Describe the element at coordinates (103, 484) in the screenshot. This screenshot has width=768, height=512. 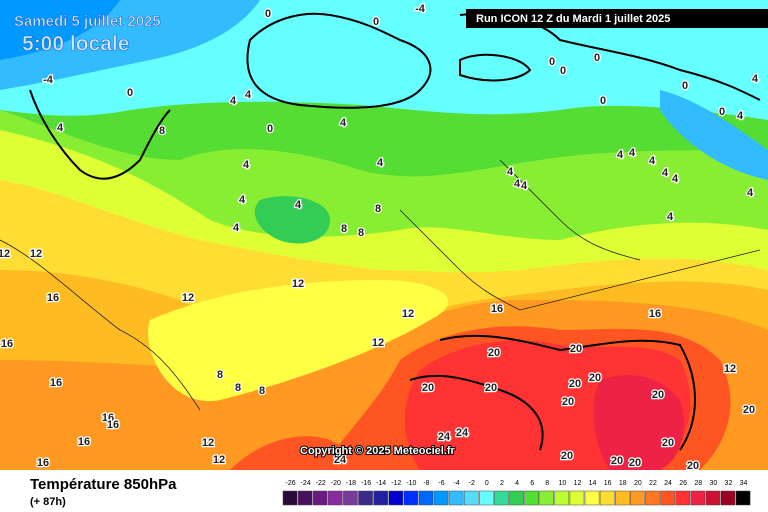
I see `footer-title: Température 850hPa` at that location.